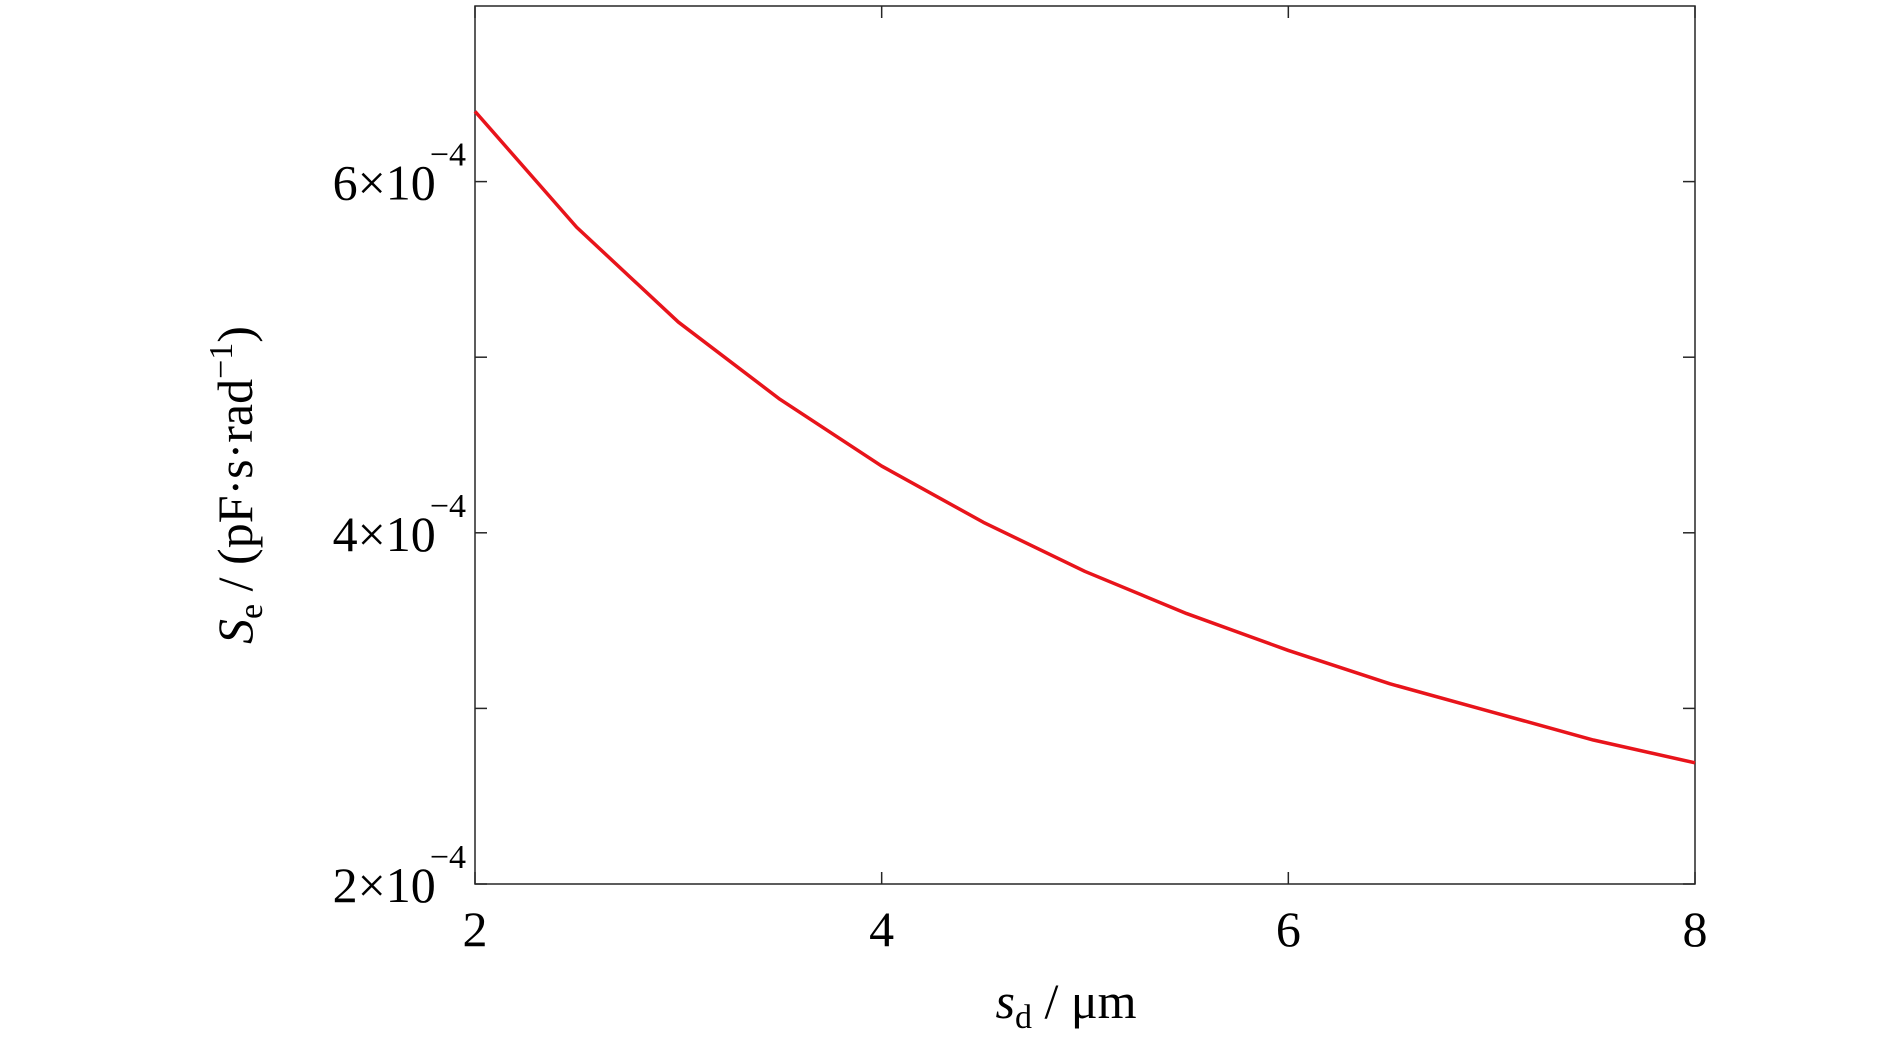 This screenshot has width=1890, height=1037. Describe the element at coordinates (235, 334) in the screenshot. I see `y-label-close: )` at that location.